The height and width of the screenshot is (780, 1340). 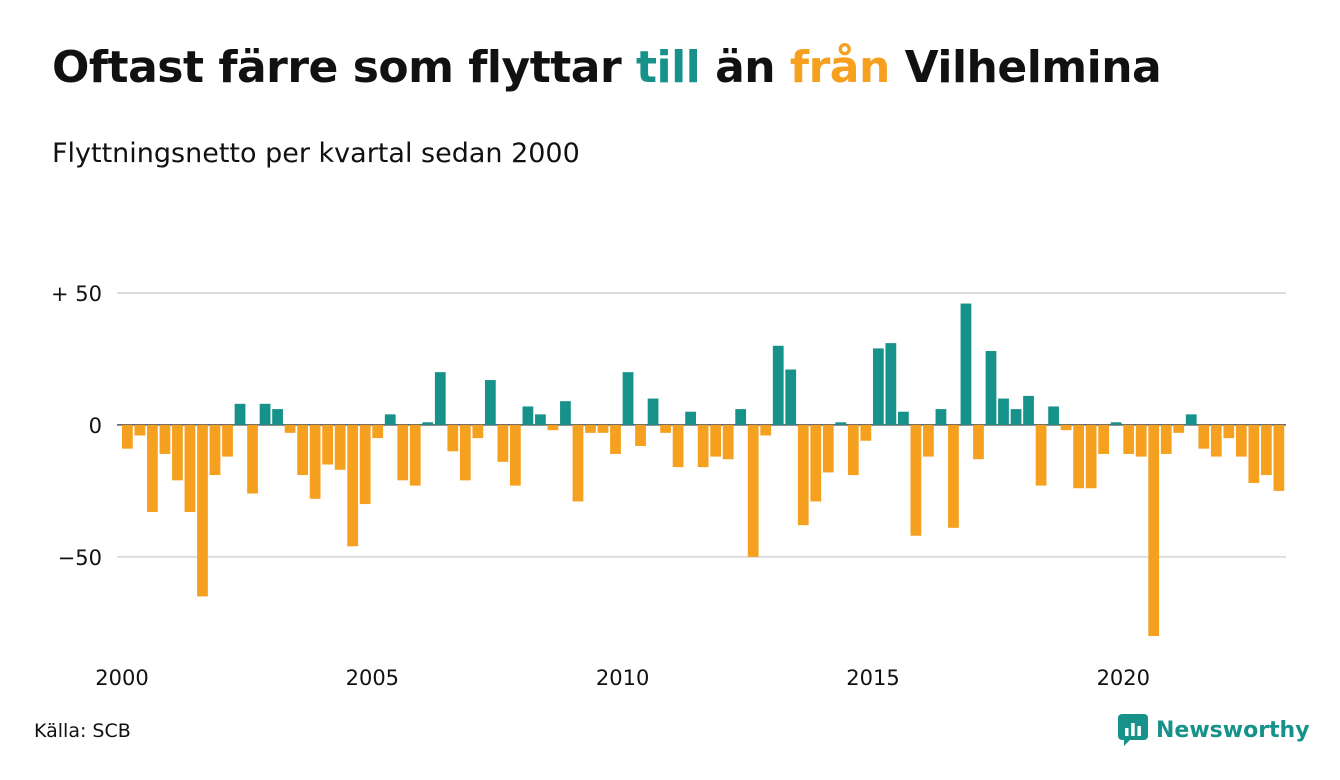 I want to click on title-fran: från, so click(x=839, y=67).